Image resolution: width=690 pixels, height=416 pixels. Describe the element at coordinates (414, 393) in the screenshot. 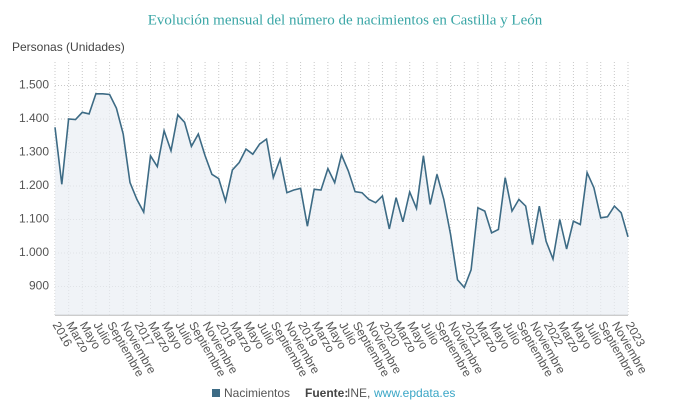

I see `source-link: www.epdata.es` at that location.